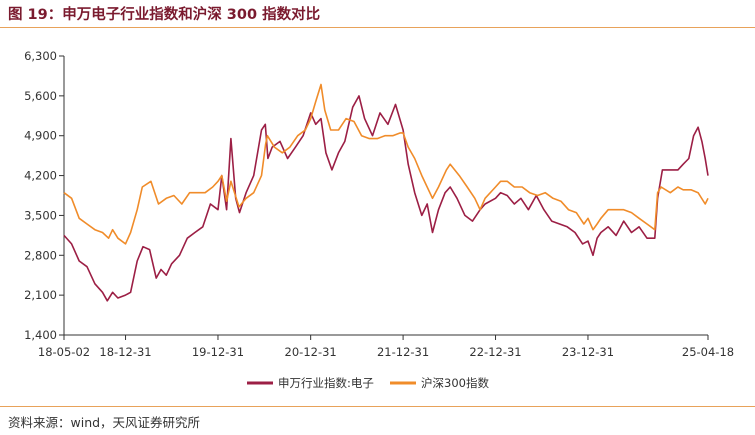 The width and height of the screenshot is (755, 435). What do you see at coordinates (40, 136) in the screenshot?
I see `y-tick-label: 4,900` at bounding box center [40, 136].